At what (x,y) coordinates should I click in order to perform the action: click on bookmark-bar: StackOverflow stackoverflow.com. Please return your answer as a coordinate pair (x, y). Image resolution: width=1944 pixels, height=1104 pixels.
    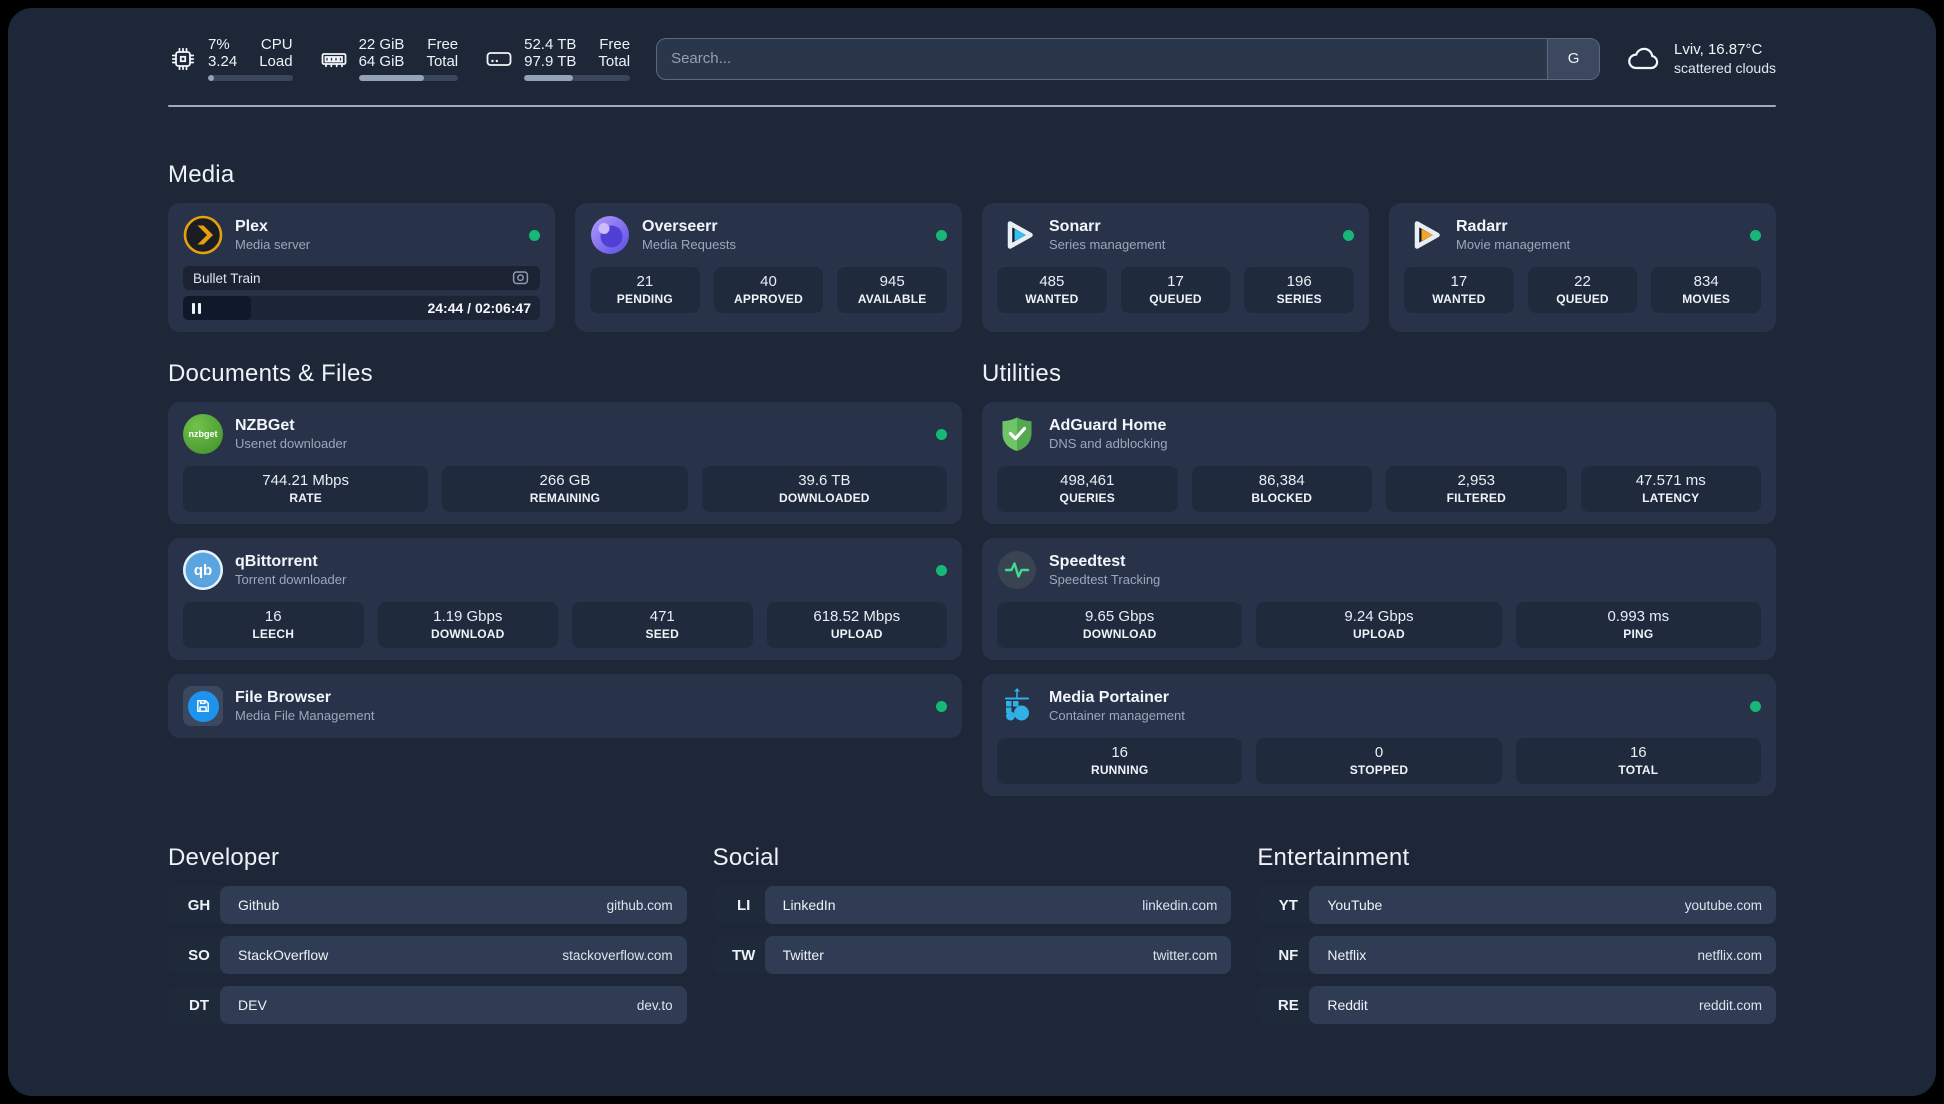
    Looking at the image, I should click on (453, 955).